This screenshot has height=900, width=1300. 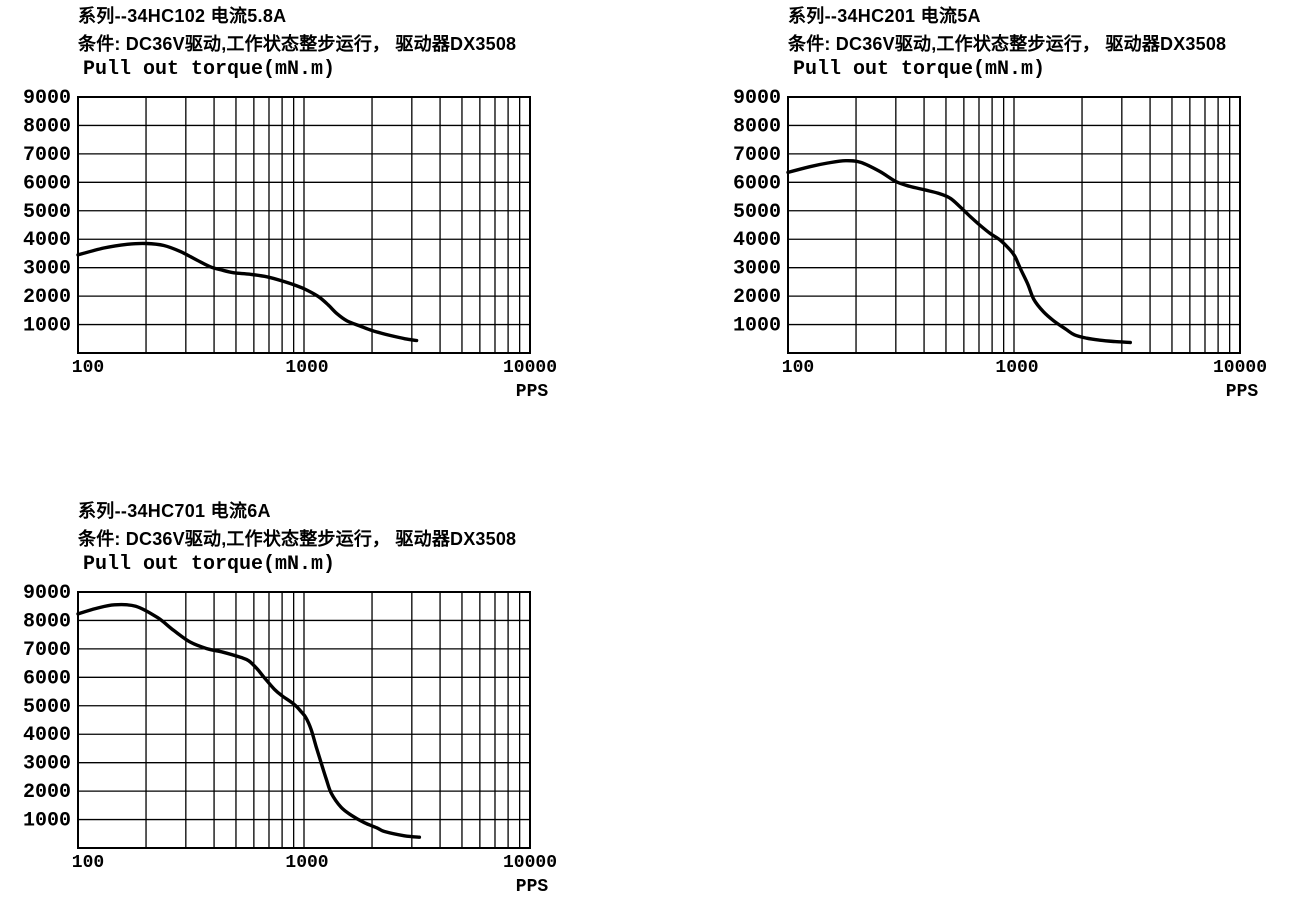 What do you see at coordinates (884, 16) in the screenshot?
I see `chart-series-label: 系列--34HC201 电流5A` at bounding box center [884, 16].